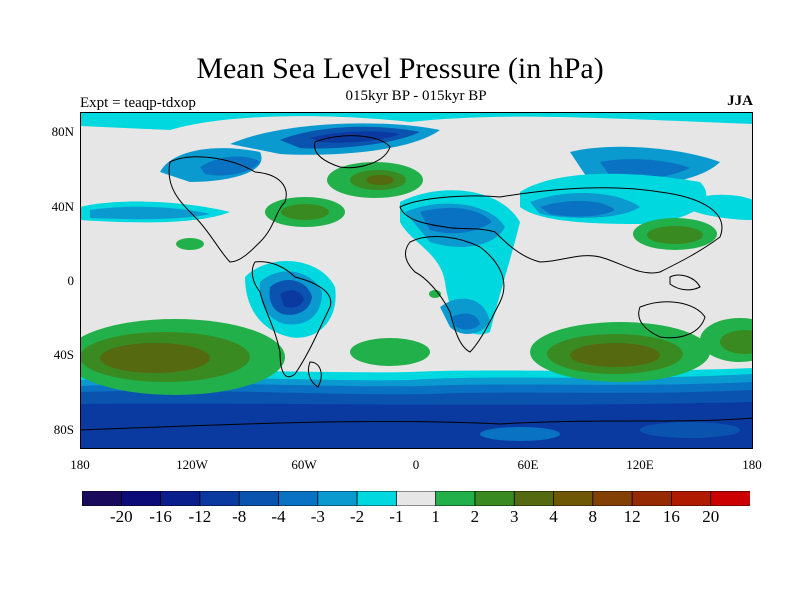 This screenshot has height=600, width=800. I want to click on south-america-low, so click(290, 299).